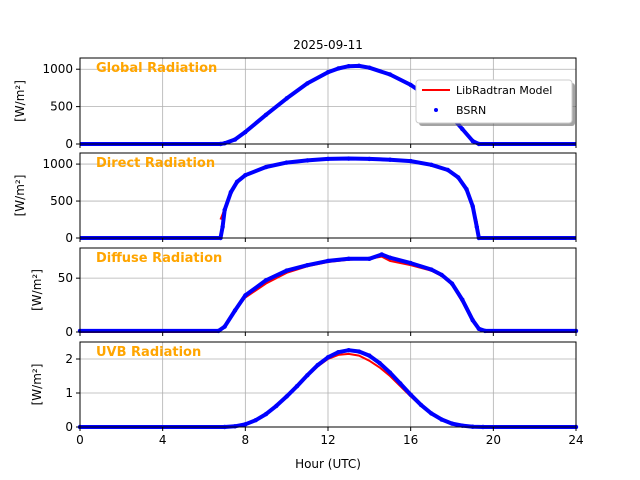 This screenshot has height=480, width=640. Describe the element at coordinates (328, 45) in the screenshot. I see `figure-title: 2025-09-11` at that location.